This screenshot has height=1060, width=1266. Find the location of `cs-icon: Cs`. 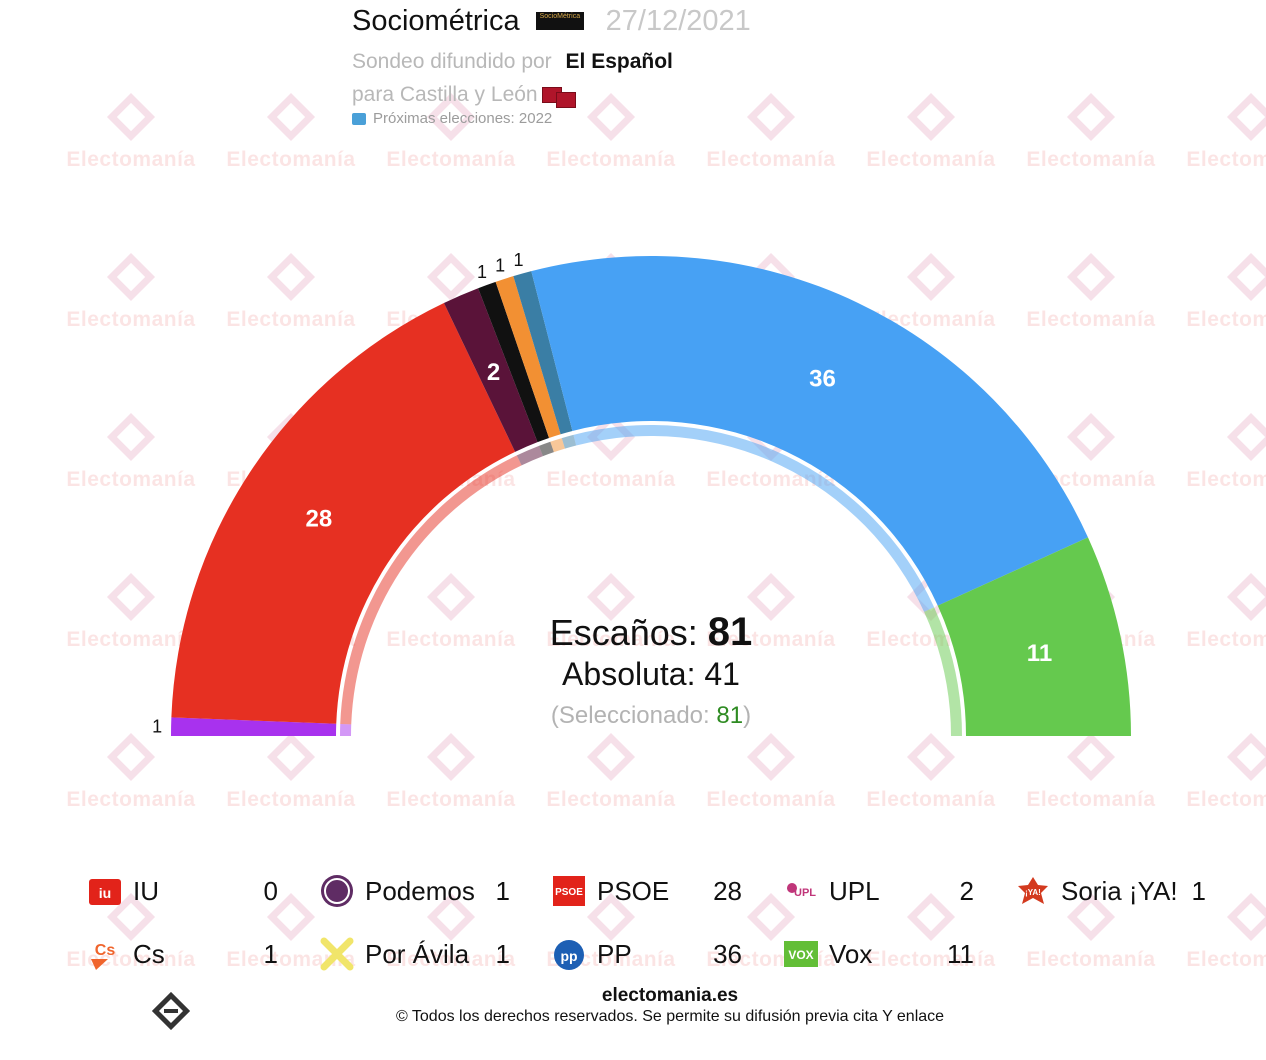

cs-icon: Cs is located at coordinates (103, 956).